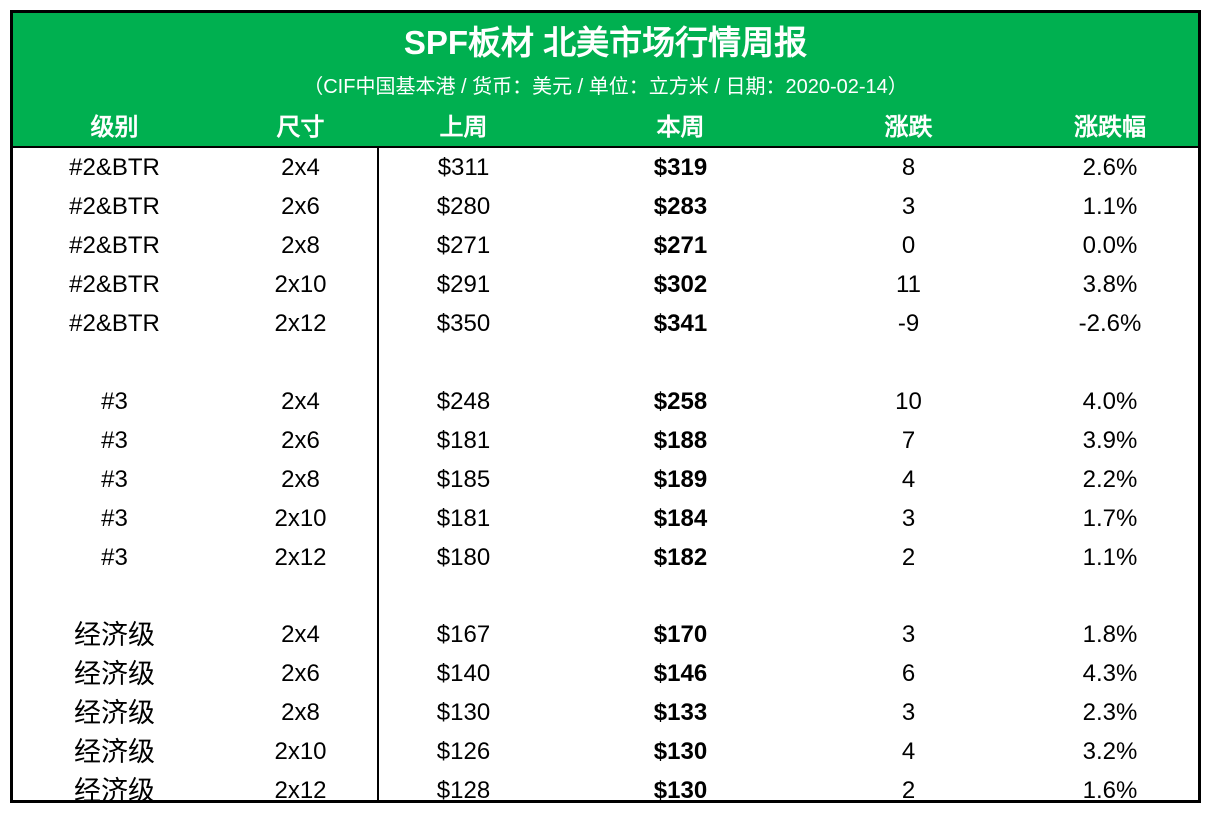  Describe the element at coordinates (1110, 479) in the screenshot. I see `change-percent-cell: 2.2%` at that location.